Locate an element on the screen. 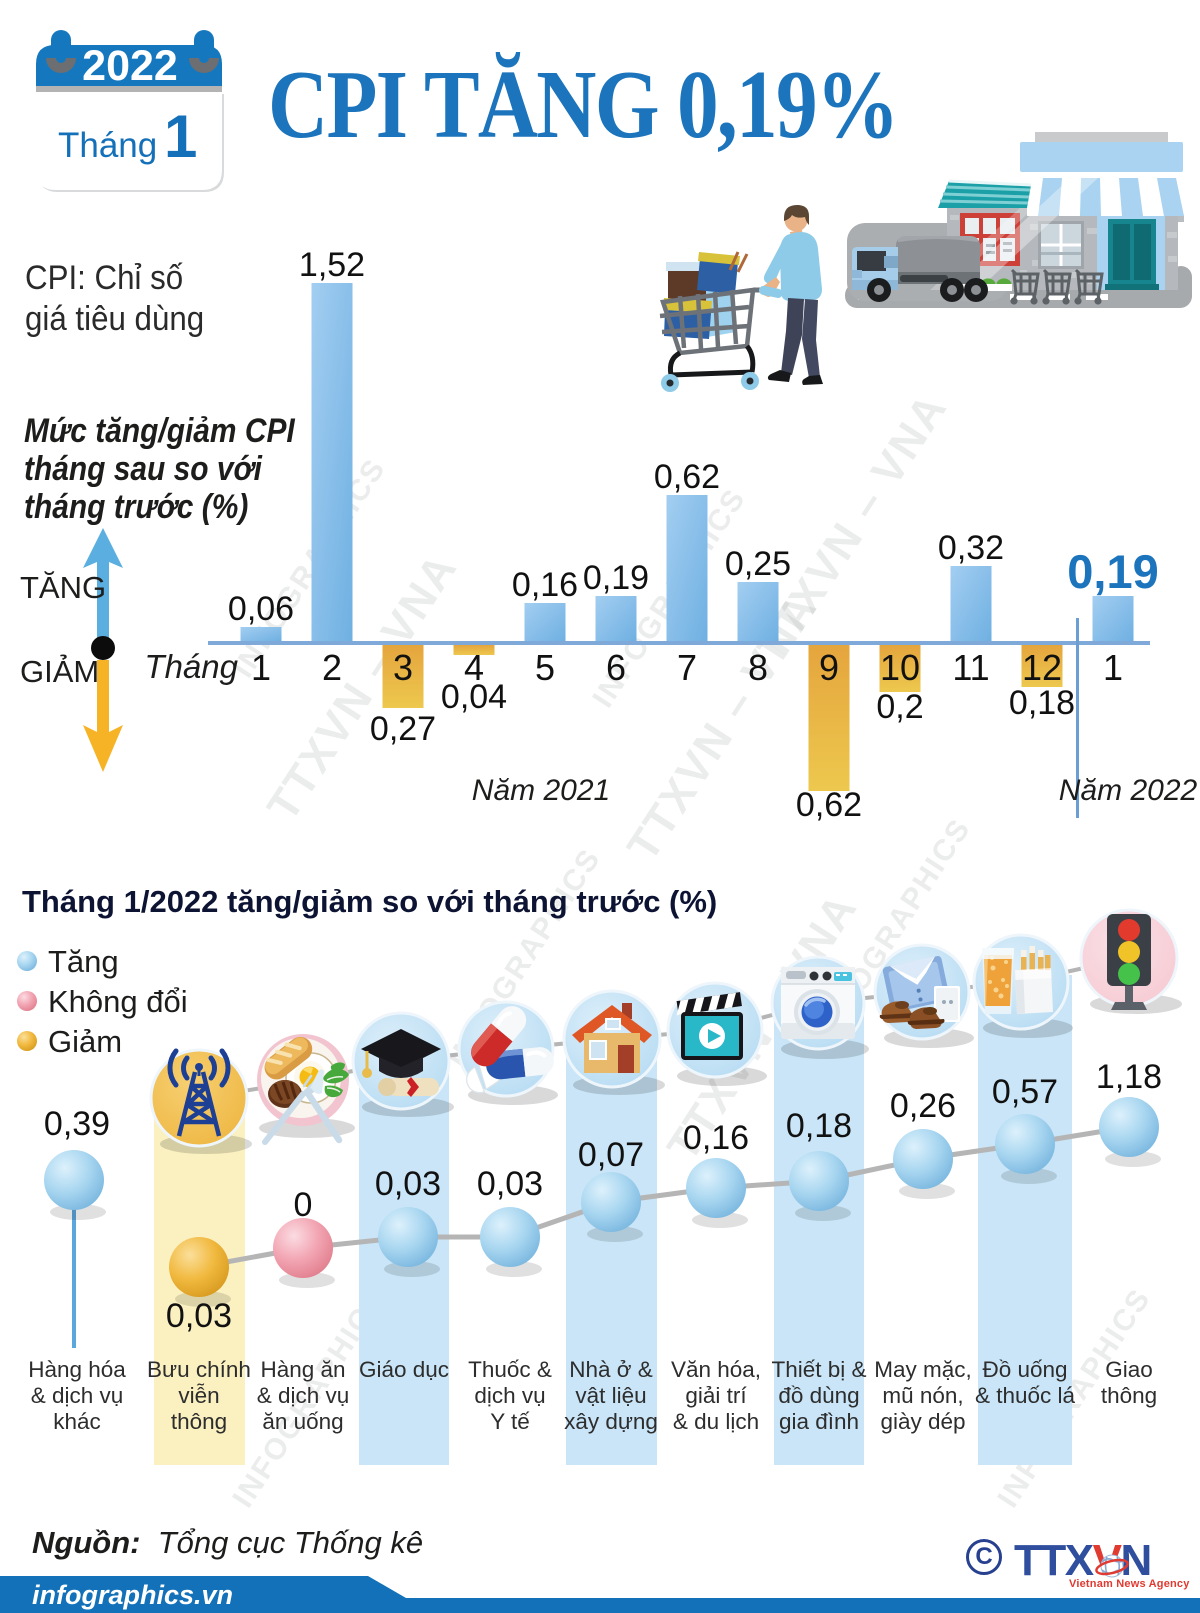 The width and height of the screenshot is (1200, 1613). svg-text: GIẢM is located at coordinates (59, 671).